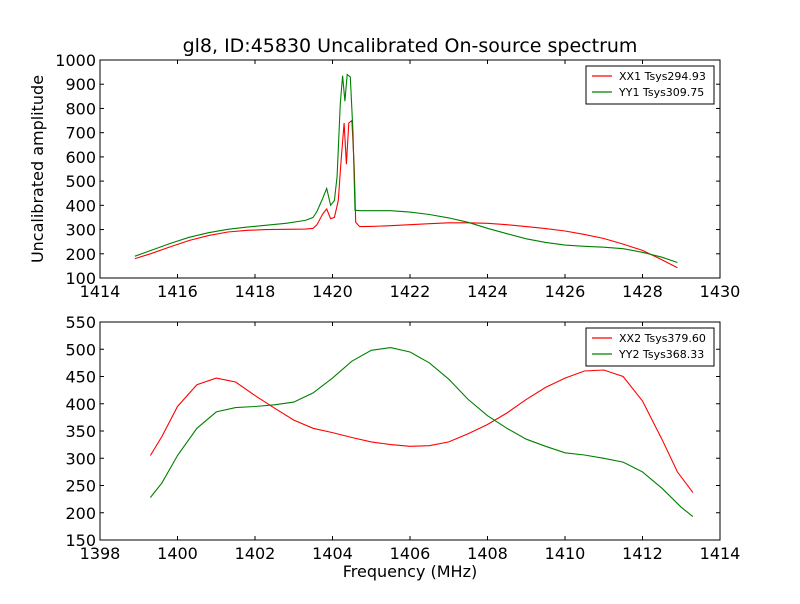 This screenshot has width=800, height=604. What do you see at coordinates (75, 60) in the screenshot?
I see `y-tick-label: 1000` at bounding box center [75, 60].